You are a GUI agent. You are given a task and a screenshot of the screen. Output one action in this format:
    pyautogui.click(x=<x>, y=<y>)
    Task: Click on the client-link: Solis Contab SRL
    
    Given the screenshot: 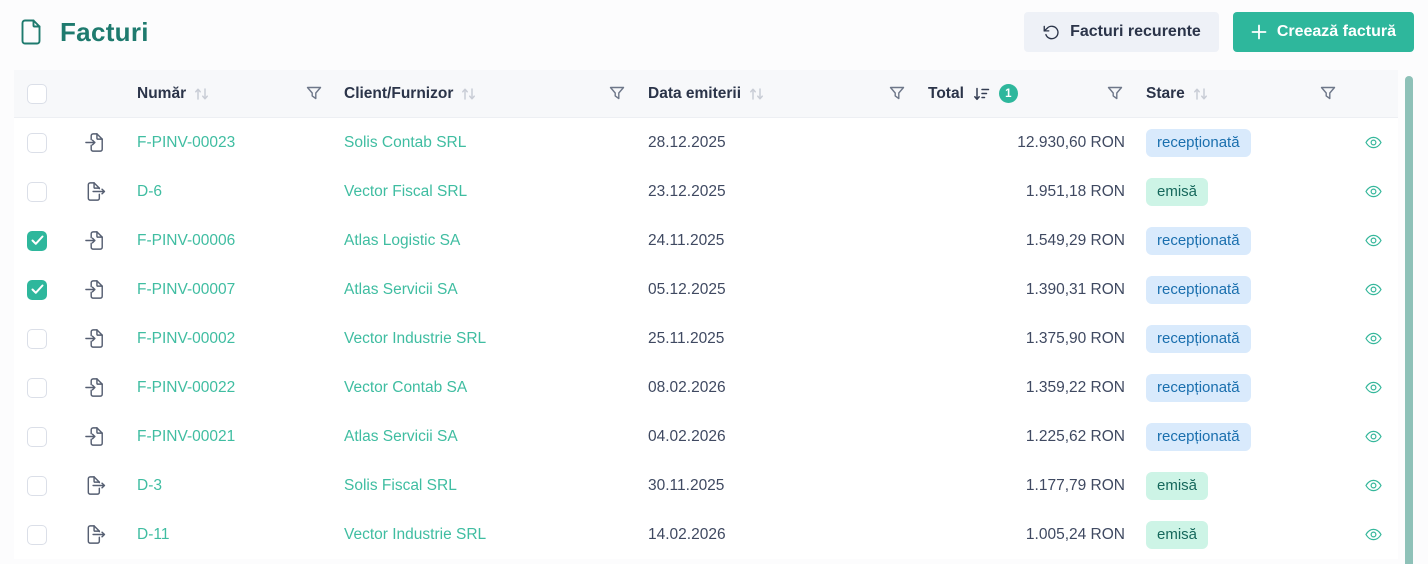 What is the action you would take?
    pyautogui.click(x=405, y=142)
    